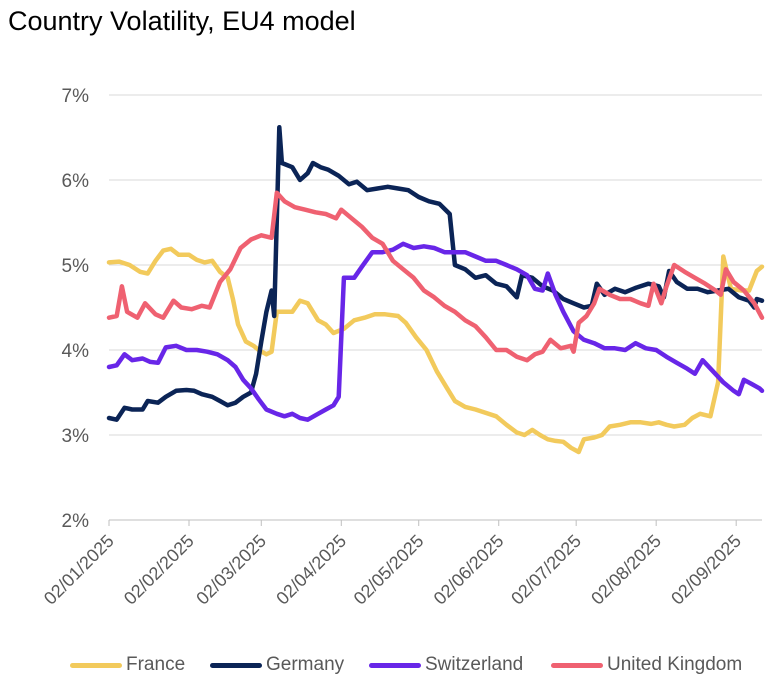 This screenshot has width=784, height=690. What do you see at coordinates (76, 521) in the screenshot?
I see `y-tick-label: 2%` at bounding box center [76, 521].